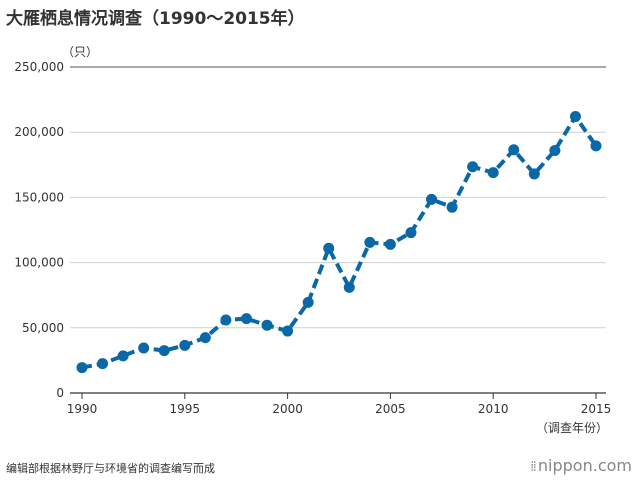  I want to click on y-tick-label: 50,000, so click(43, 328).